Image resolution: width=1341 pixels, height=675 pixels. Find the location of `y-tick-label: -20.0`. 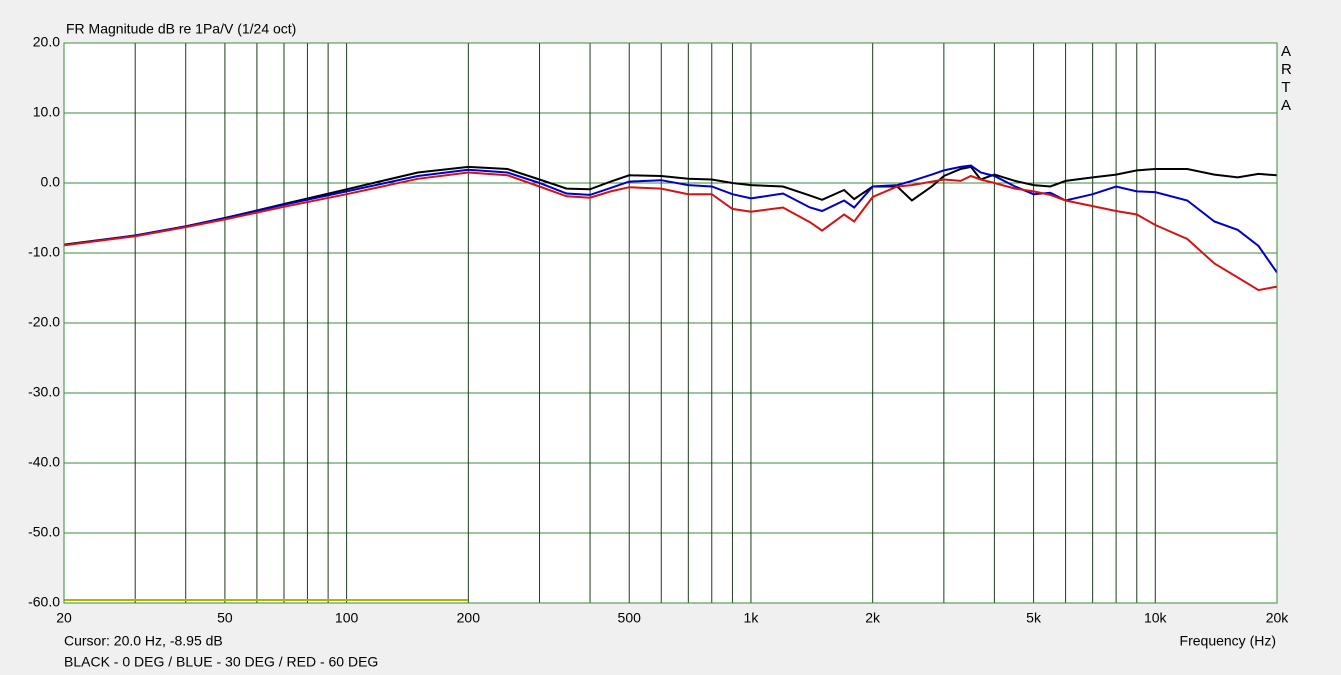

y-tick-label: -20.0 is located at coordinates (44, 322).